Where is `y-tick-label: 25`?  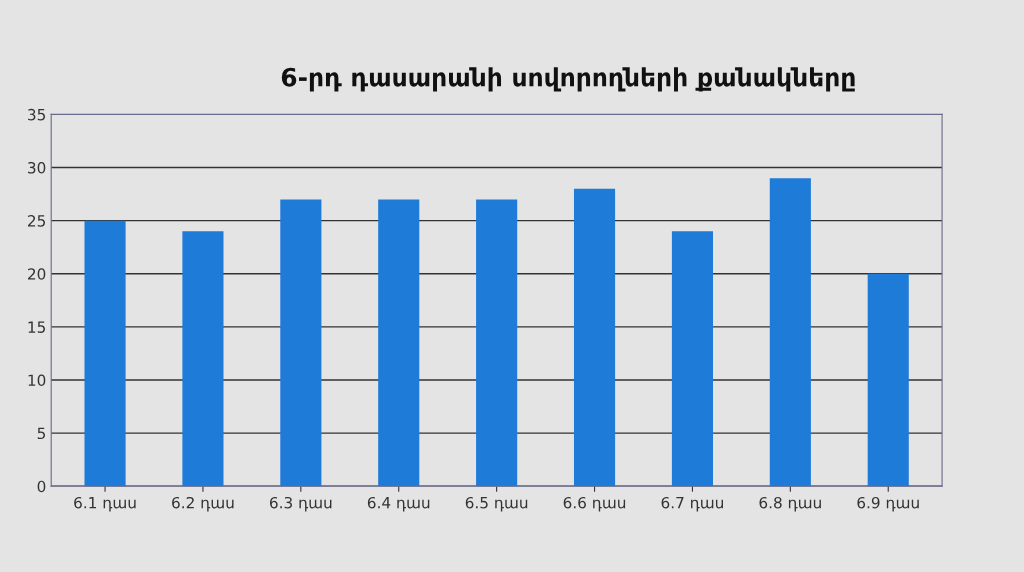 y-tick-label: 25 is located at coordinates (36, 221).